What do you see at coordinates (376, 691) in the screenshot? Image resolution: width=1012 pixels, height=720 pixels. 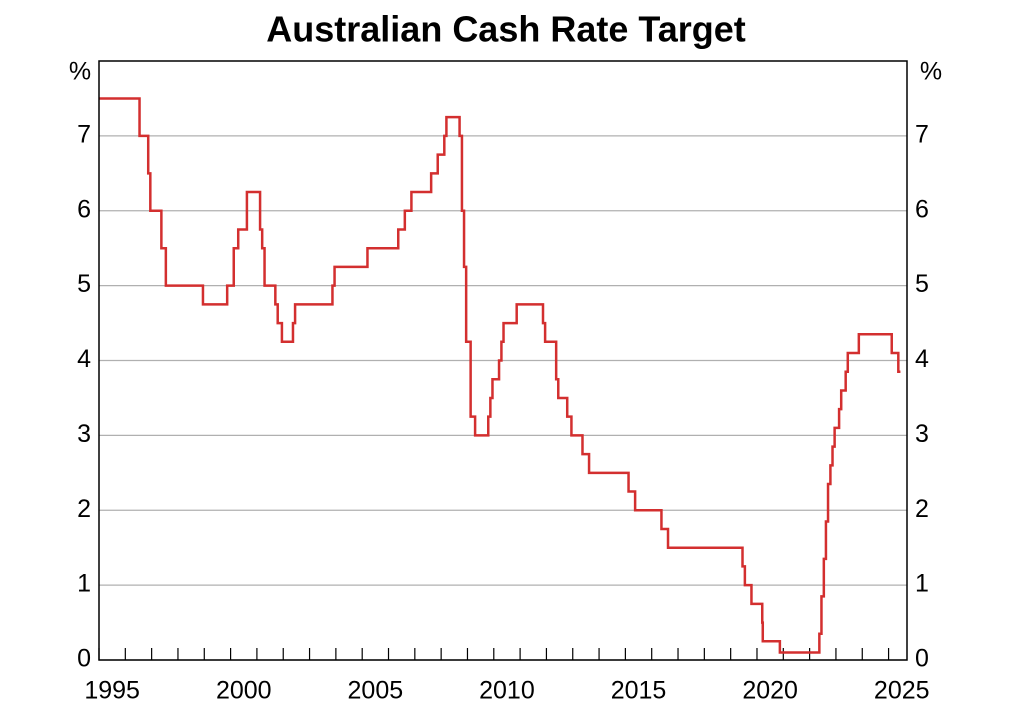 I see `x-tick-label: 2005` at bounding box center [376, 691].